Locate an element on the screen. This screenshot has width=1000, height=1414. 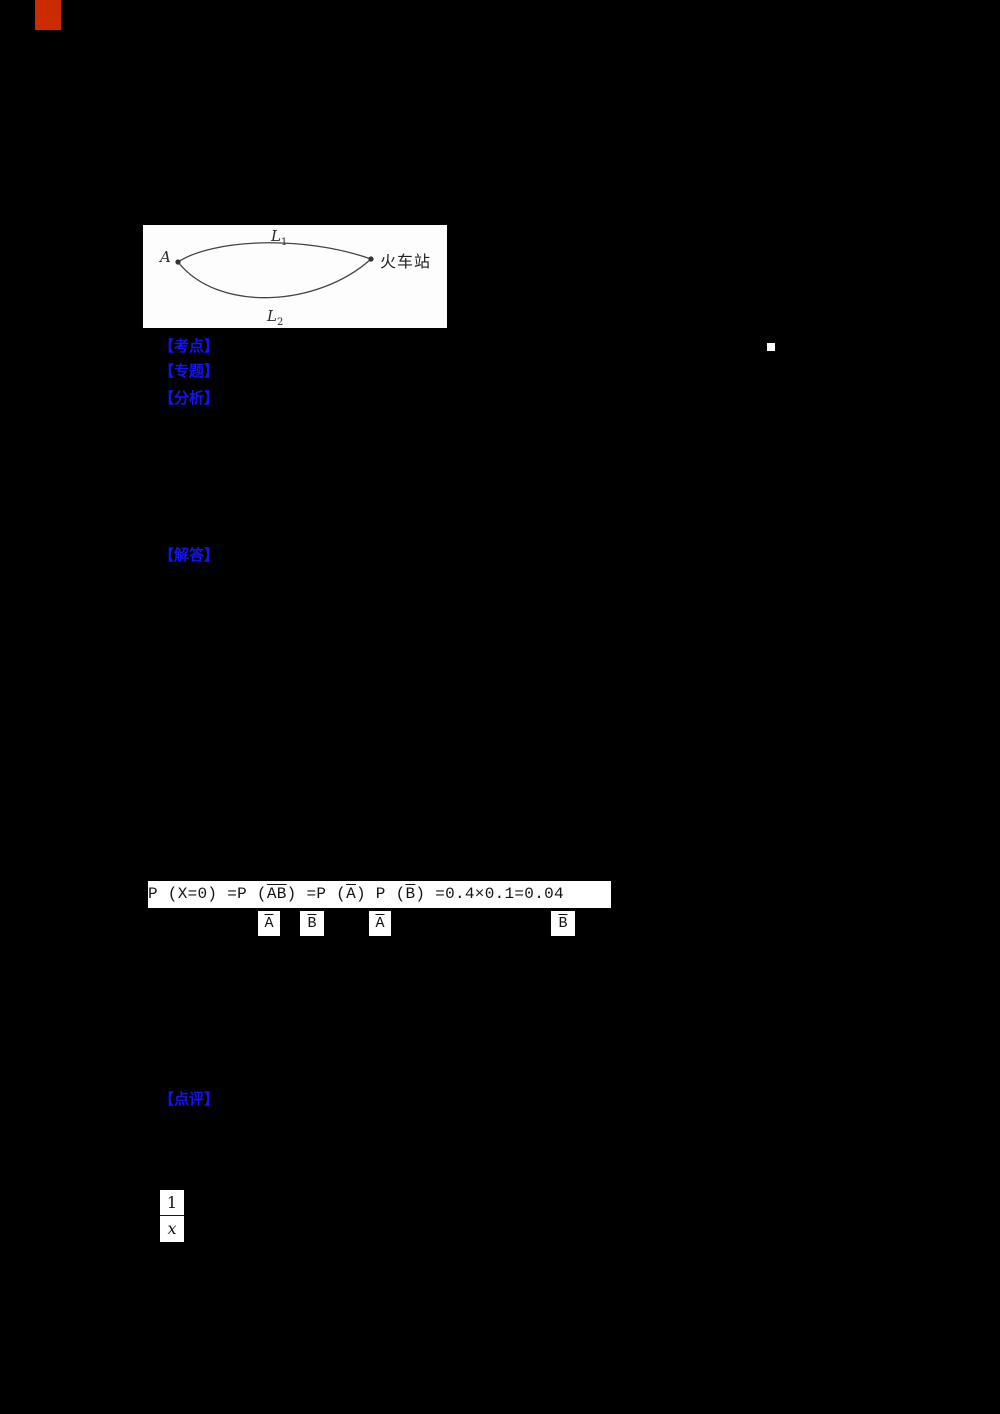
curve-l1-label: L1 is located at coordinates (279, 237).